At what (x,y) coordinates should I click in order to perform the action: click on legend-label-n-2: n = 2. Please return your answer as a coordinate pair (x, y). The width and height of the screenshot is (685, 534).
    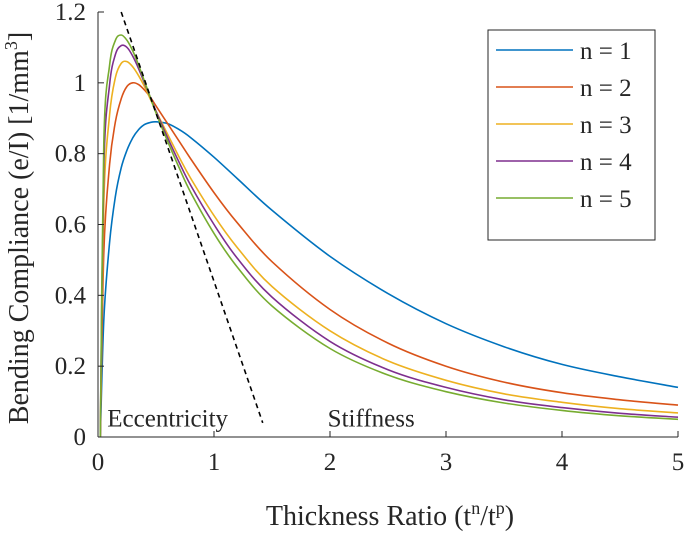
    Looking at the image, I should click on (606, 88).